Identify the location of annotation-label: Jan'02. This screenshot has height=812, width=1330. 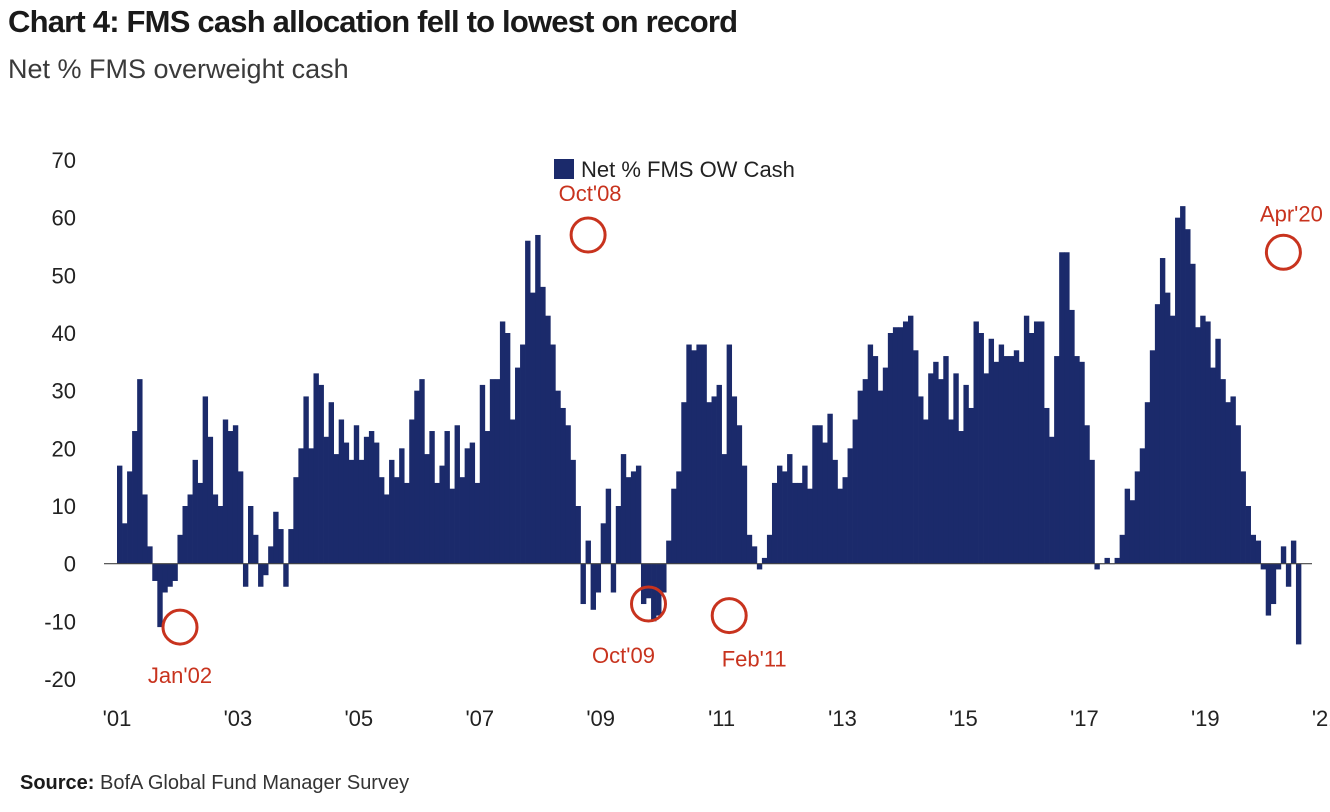
(180, 675).